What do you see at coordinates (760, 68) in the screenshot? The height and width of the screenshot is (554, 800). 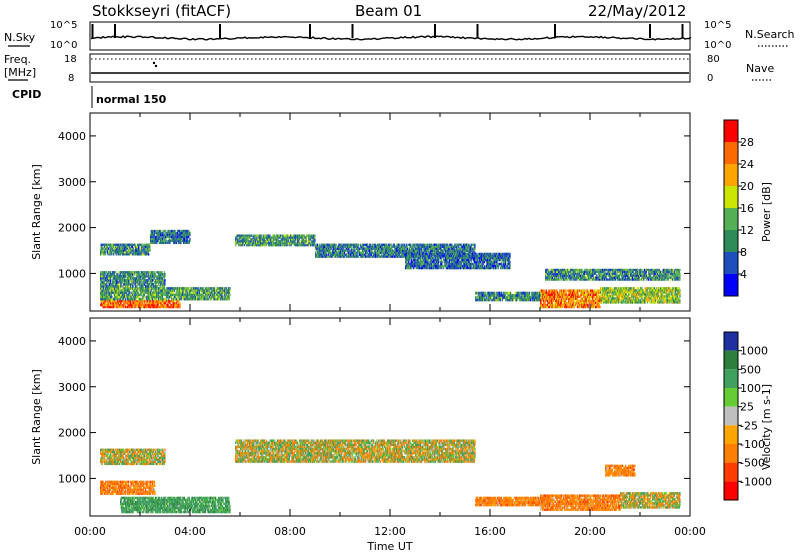 I see `freq-right-label: Nave` at bounding box center [760, 68].